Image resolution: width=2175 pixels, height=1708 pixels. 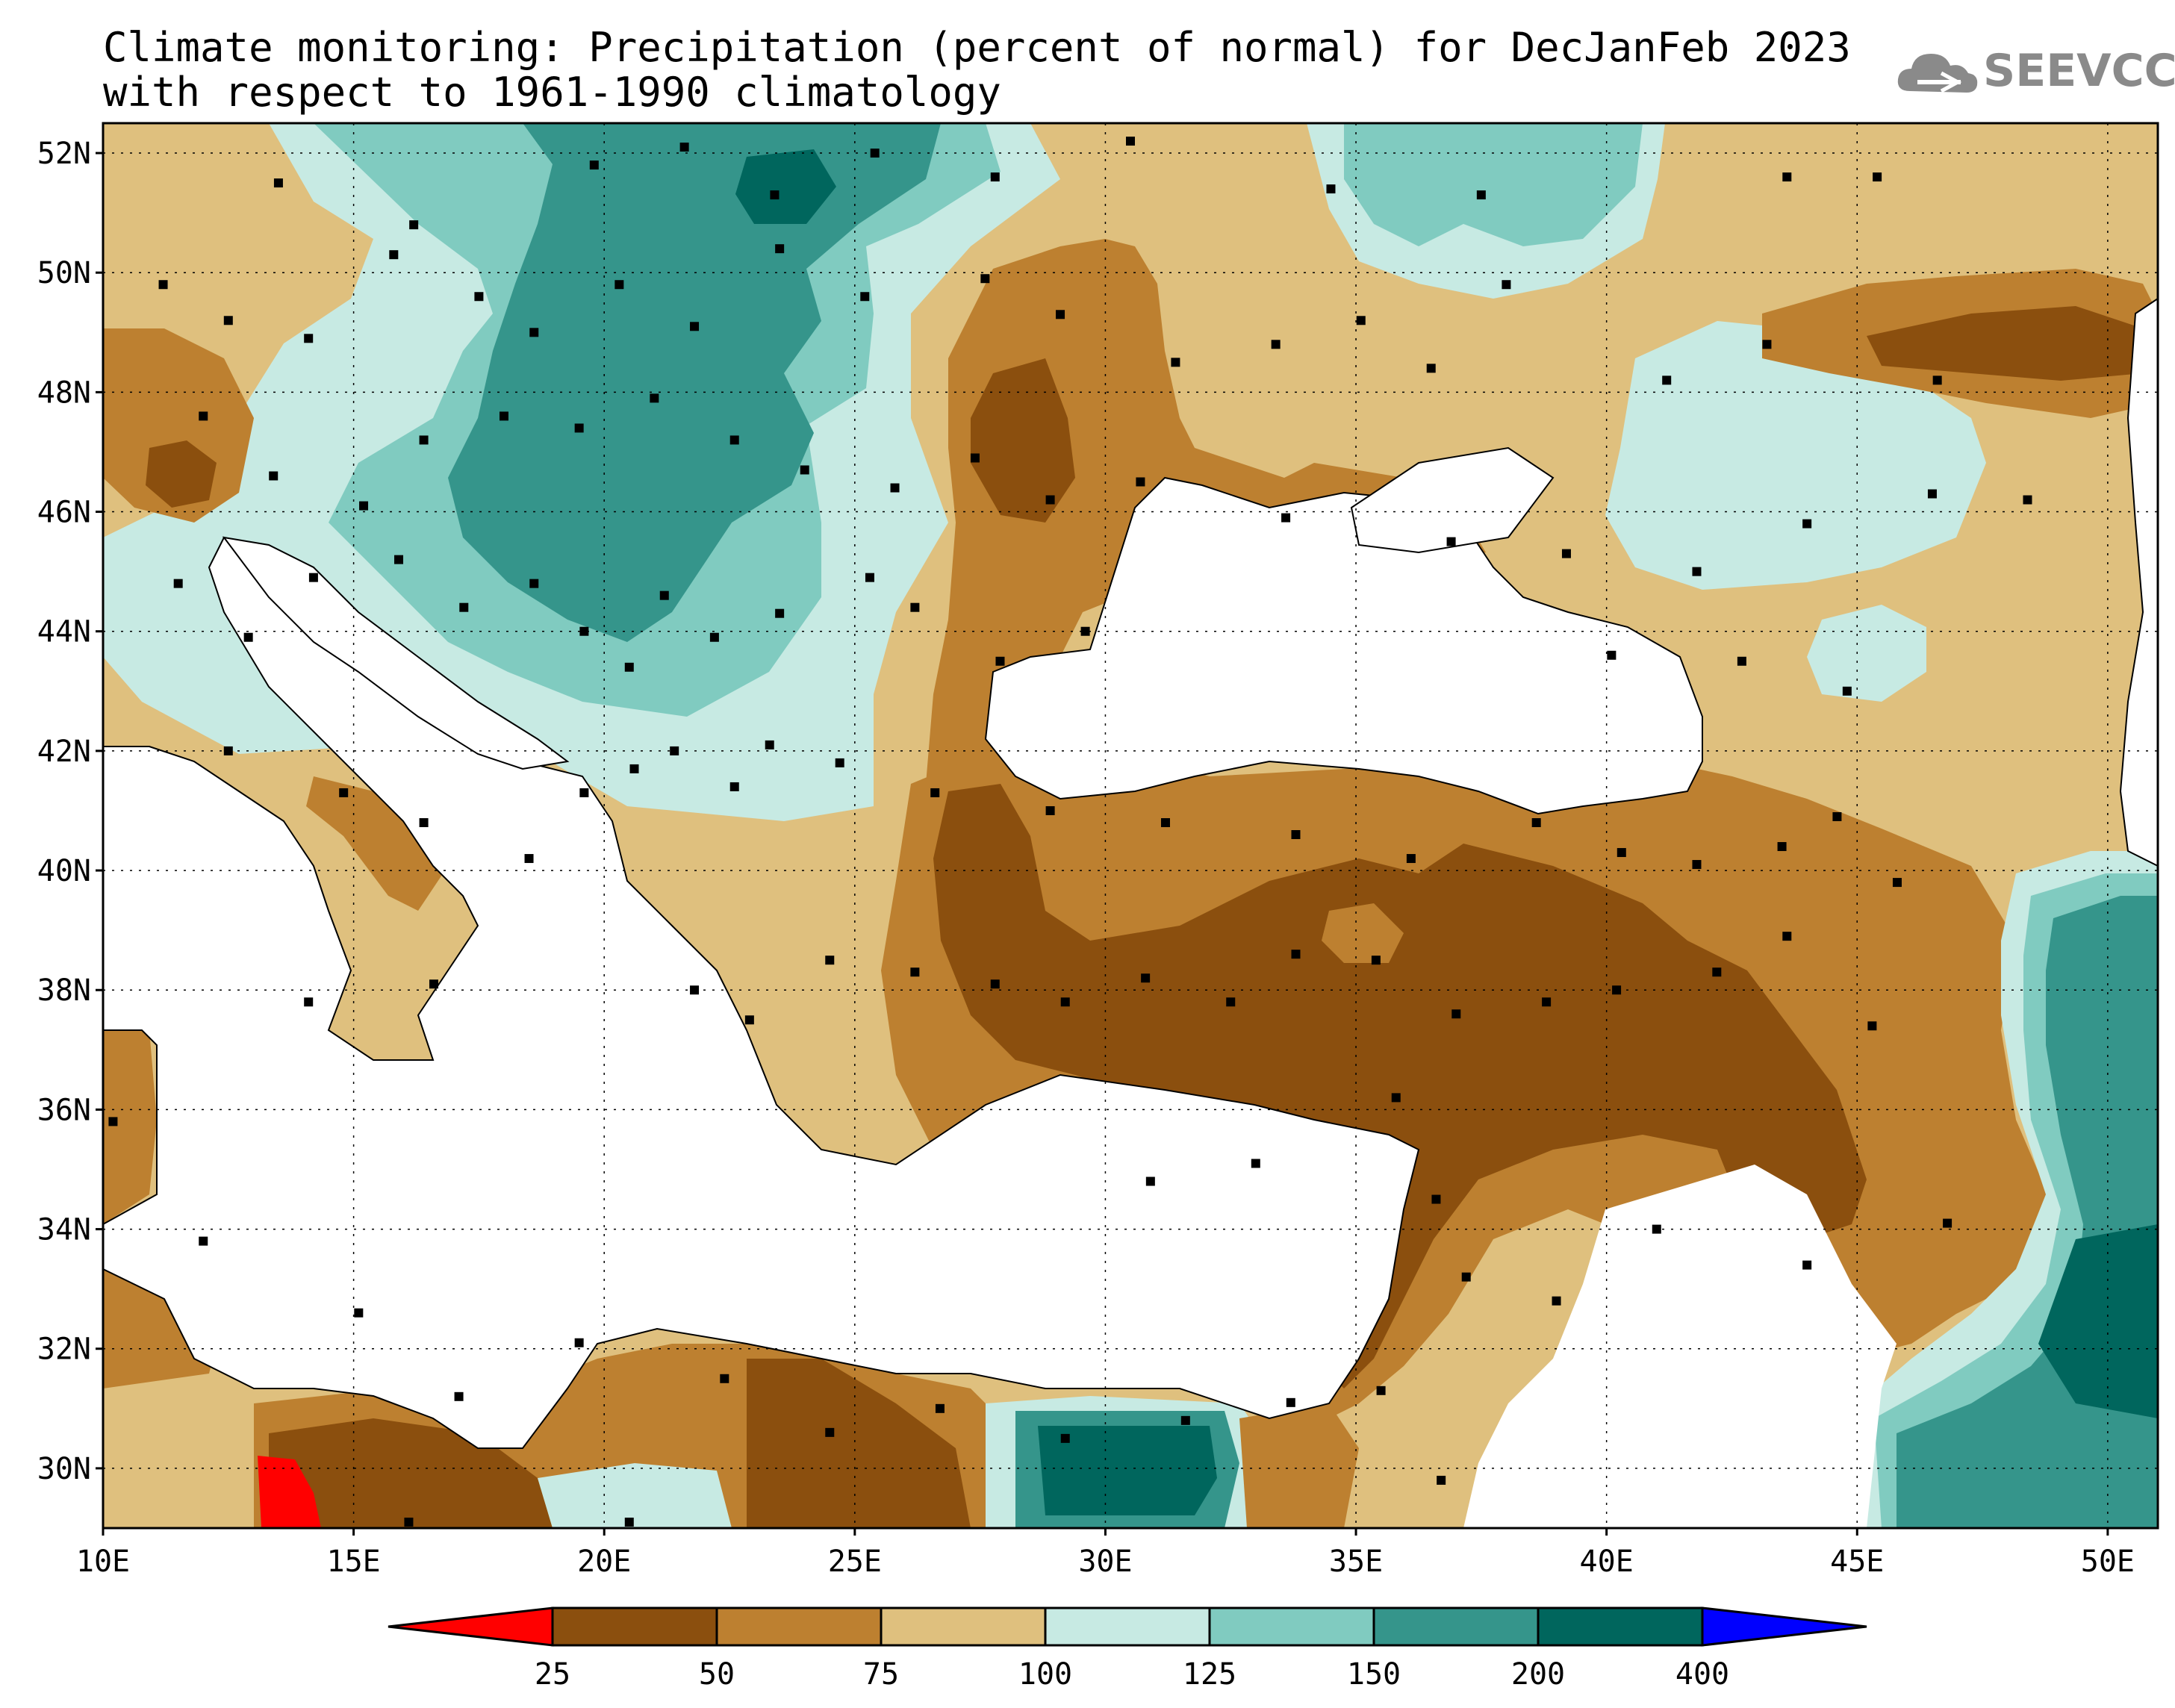 What do you see at coordinates (130, 1127) in the screenshot?
I see `field-50-75-west` at bounding box center [130, 1127].